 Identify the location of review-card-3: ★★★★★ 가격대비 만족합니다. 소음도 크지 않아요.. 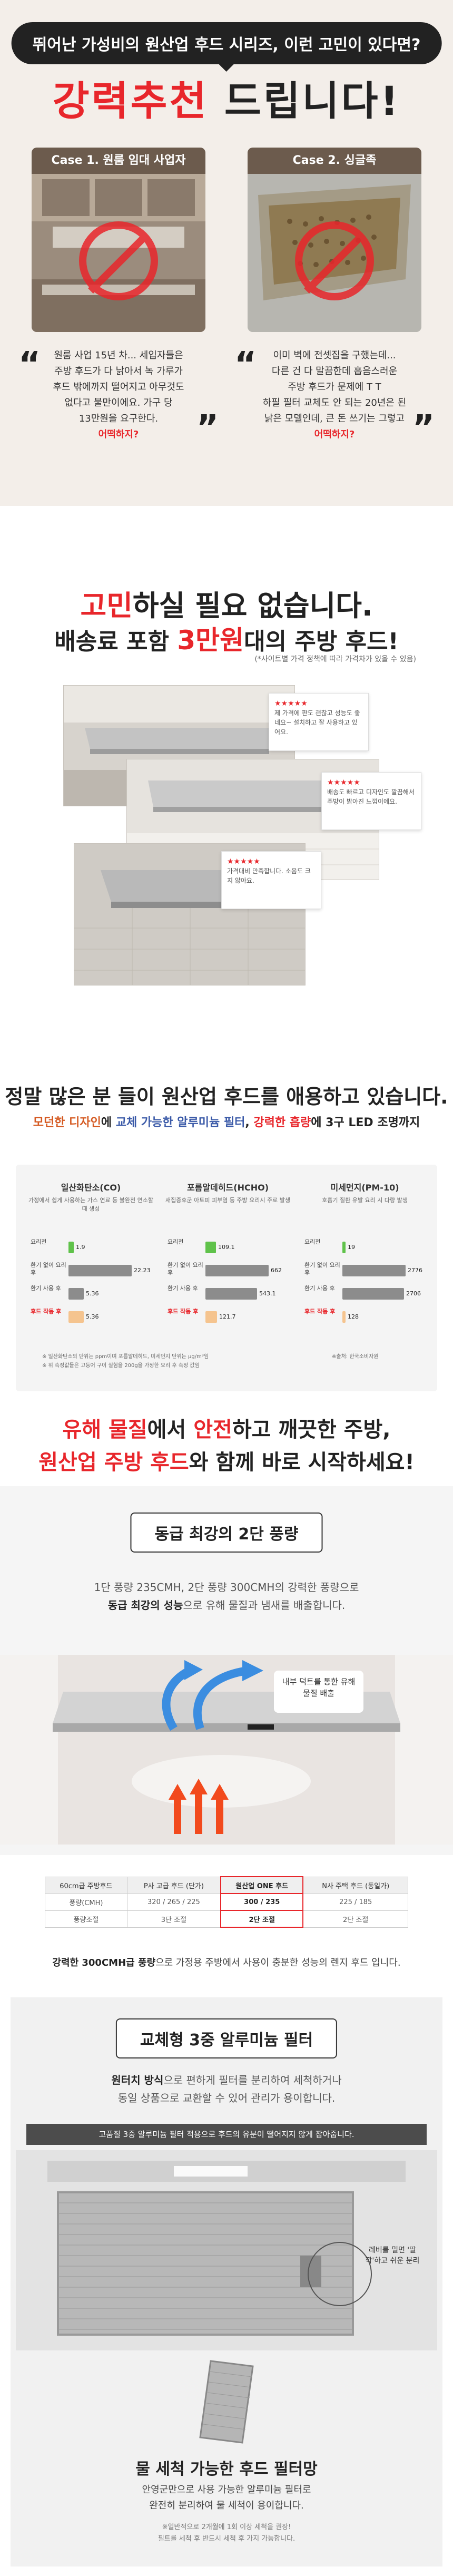
(271, 880).